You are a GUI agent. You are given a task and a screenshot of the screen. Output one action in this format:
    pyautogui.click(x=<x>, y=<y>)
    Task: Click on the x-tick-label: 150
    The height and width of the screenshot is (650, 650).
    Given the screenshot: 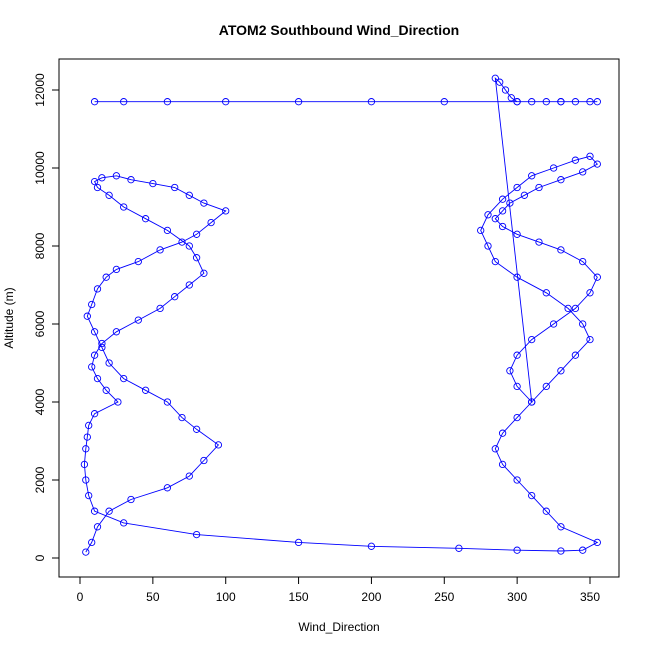 What is the action you would take?
    pyautogui.click(x=299, y=597)
    